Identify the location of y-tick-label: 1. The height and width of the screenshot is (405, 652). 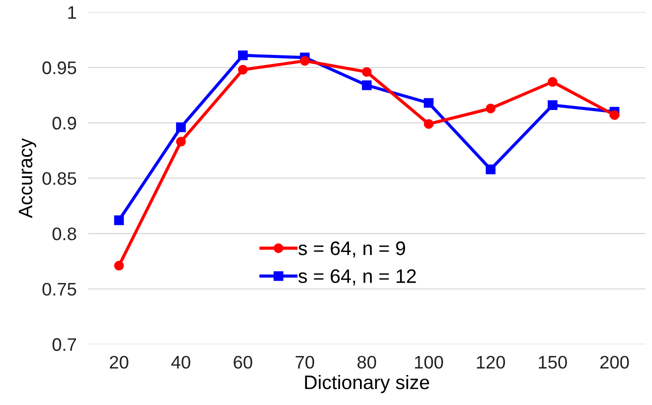
(72, 12).